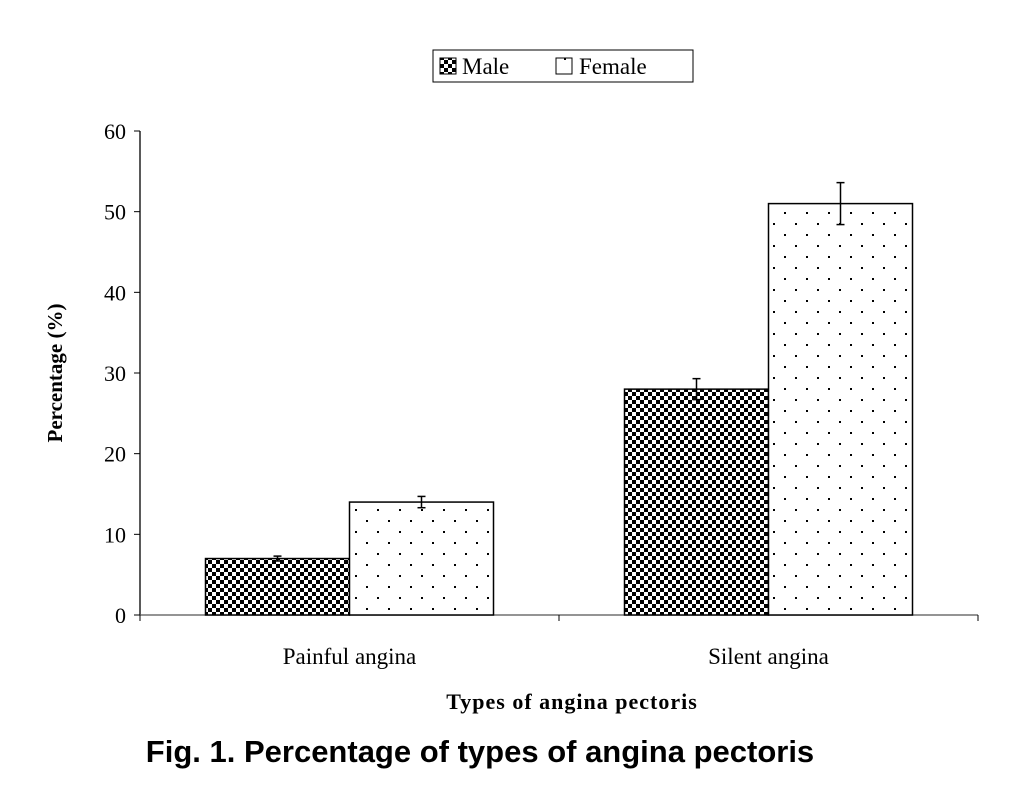 The image size is (1024, 811). What do you see at coordinates (55, 373) in the screenshot?
I see `y-axis-label: Percentage (%)` at bounding box center [55, 373].